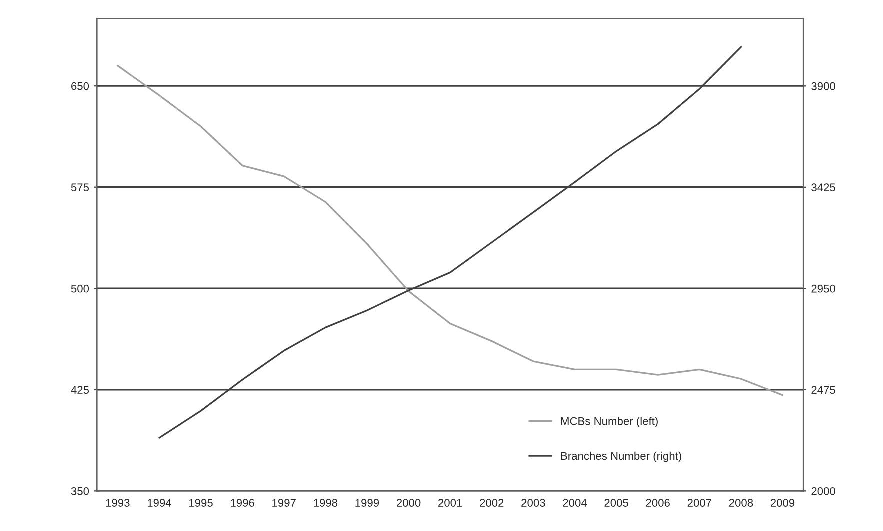 Image resolution: width=883 pixels, height=531 pixels. Describe the element at coordinates (160, 503) in the screenshot. I see `x-tick-label: 1994` at that location.